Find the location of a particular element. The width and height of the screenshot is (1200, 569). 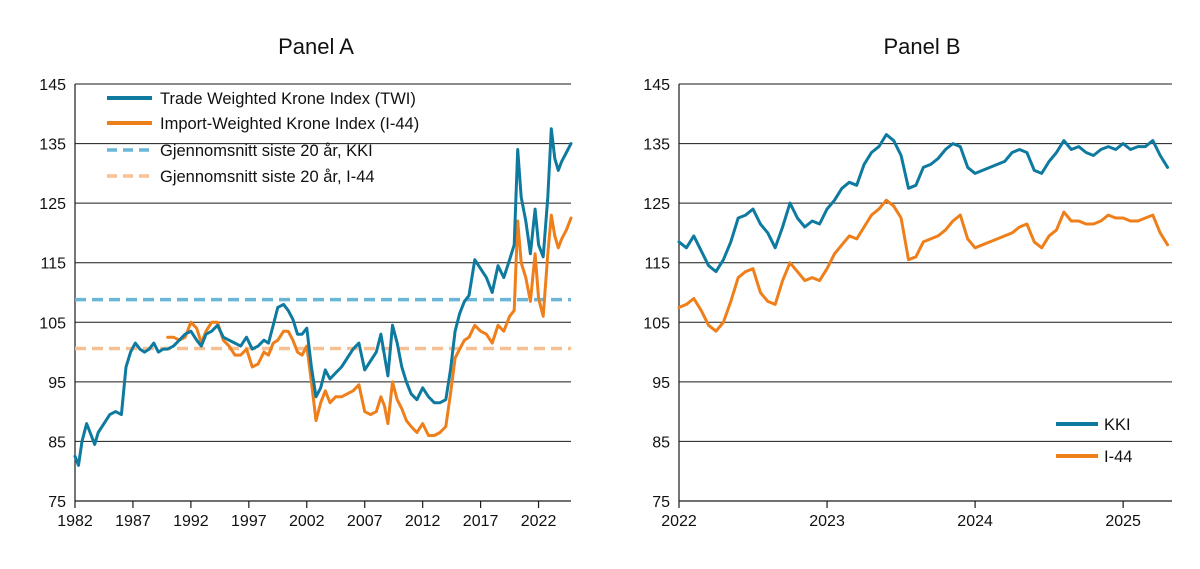

panel-b-xtick-label: 2023 is located at coordinates (827, 521).